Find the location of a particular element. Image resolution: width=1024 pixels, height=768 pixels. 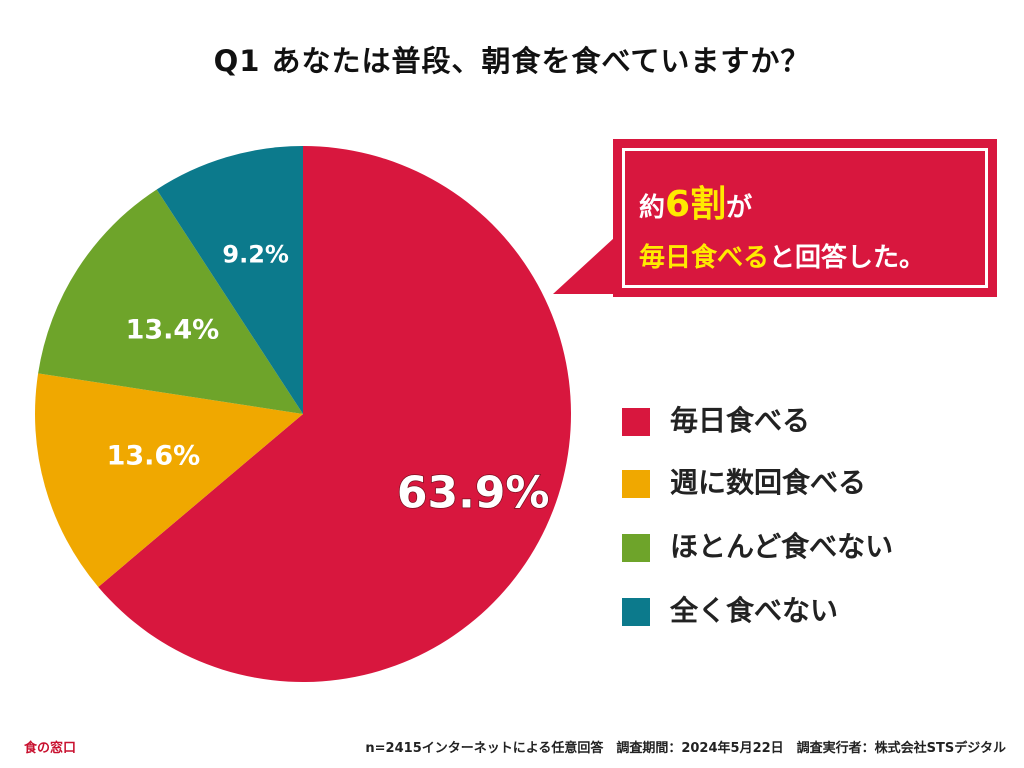

callout-line-2: 毎日食べると回答した。 is located at coordinates (782, 255).